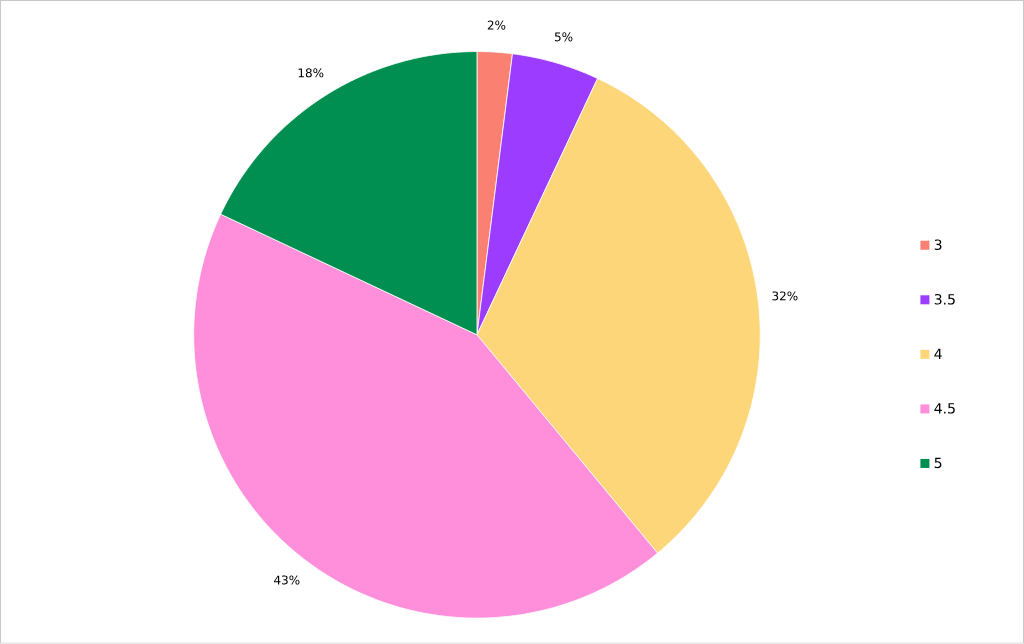 The height and width of the screenshot is (644, 1024). I want to click on legend-label: 3, so click(938, 245).